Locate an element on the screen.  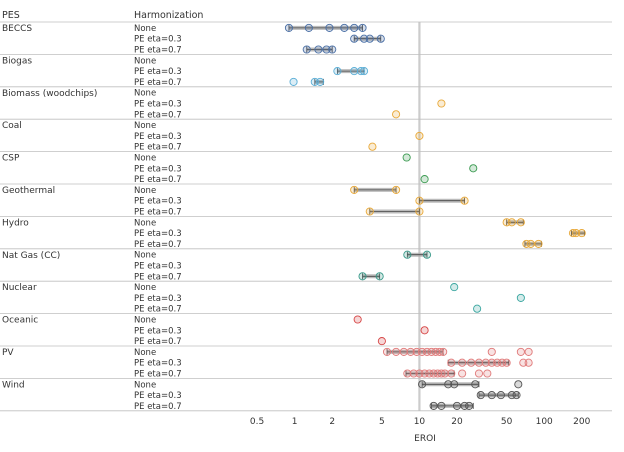
x-tick-label: 5 is located at coordinates (382, 422).